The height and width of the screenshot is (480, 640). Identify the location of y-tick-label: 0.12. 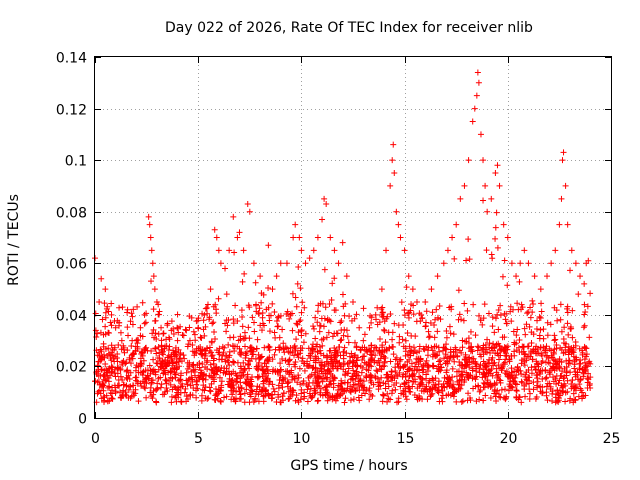
(71, 111).